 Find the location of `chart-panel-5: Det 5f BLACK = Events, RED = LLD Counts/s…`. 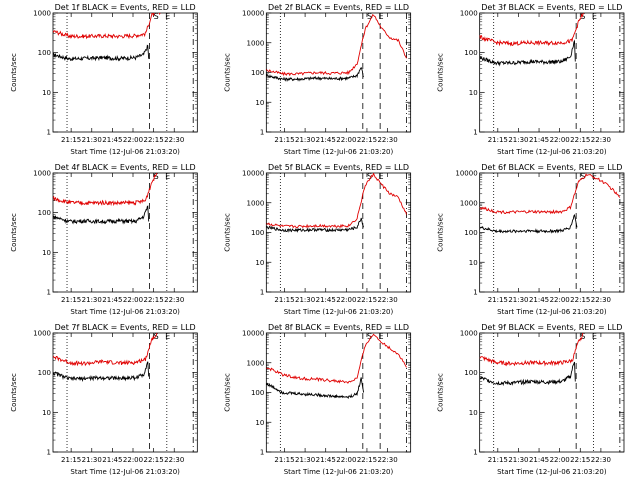

chart-panel-5: Det 5f BLACK = Events, RED = LLD Counts/s… is located at coordinates (317, 239).